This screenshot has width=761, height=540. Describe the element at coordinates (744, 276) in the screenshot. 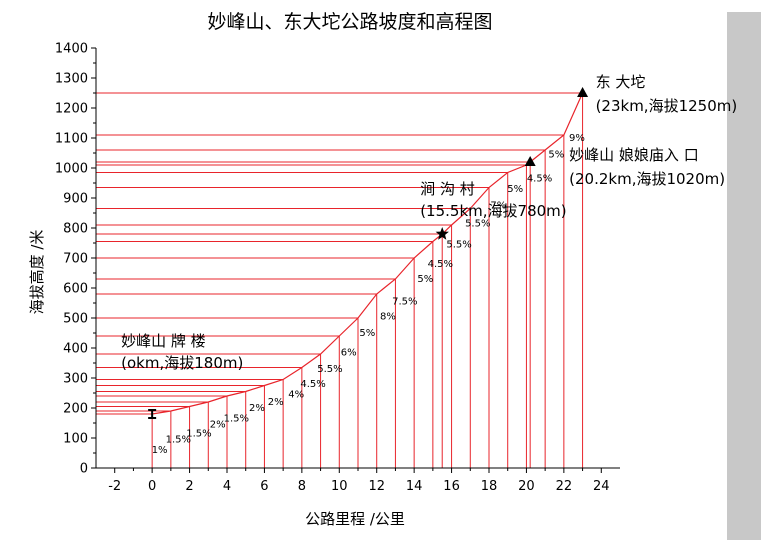

I see `side-panel` at that location.